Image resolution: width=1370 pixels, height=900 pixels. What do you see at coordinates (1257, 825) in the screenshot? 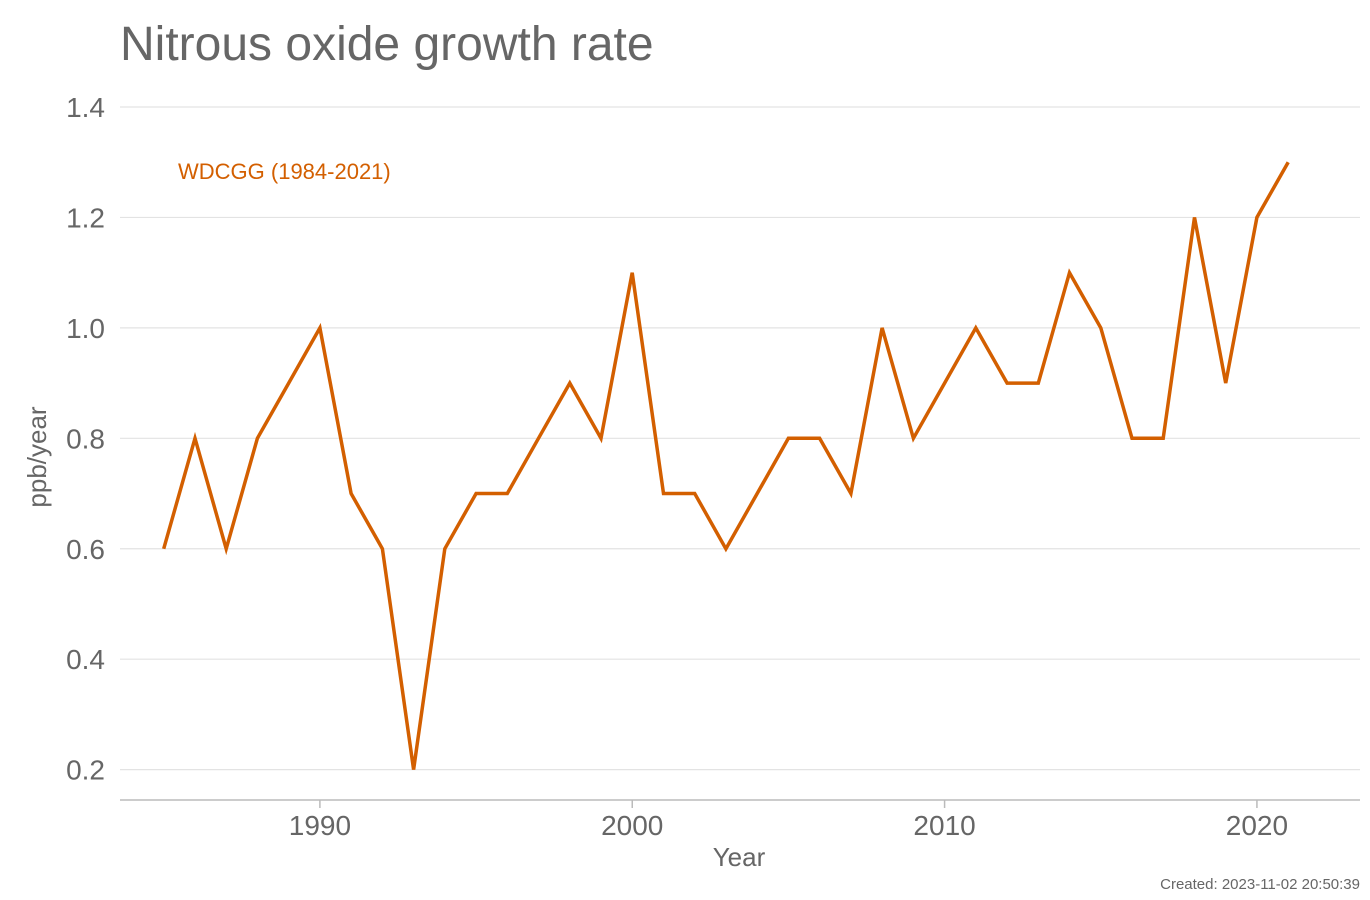
I see `x-tick-label: 2020` at bounding box center [1257, 825].